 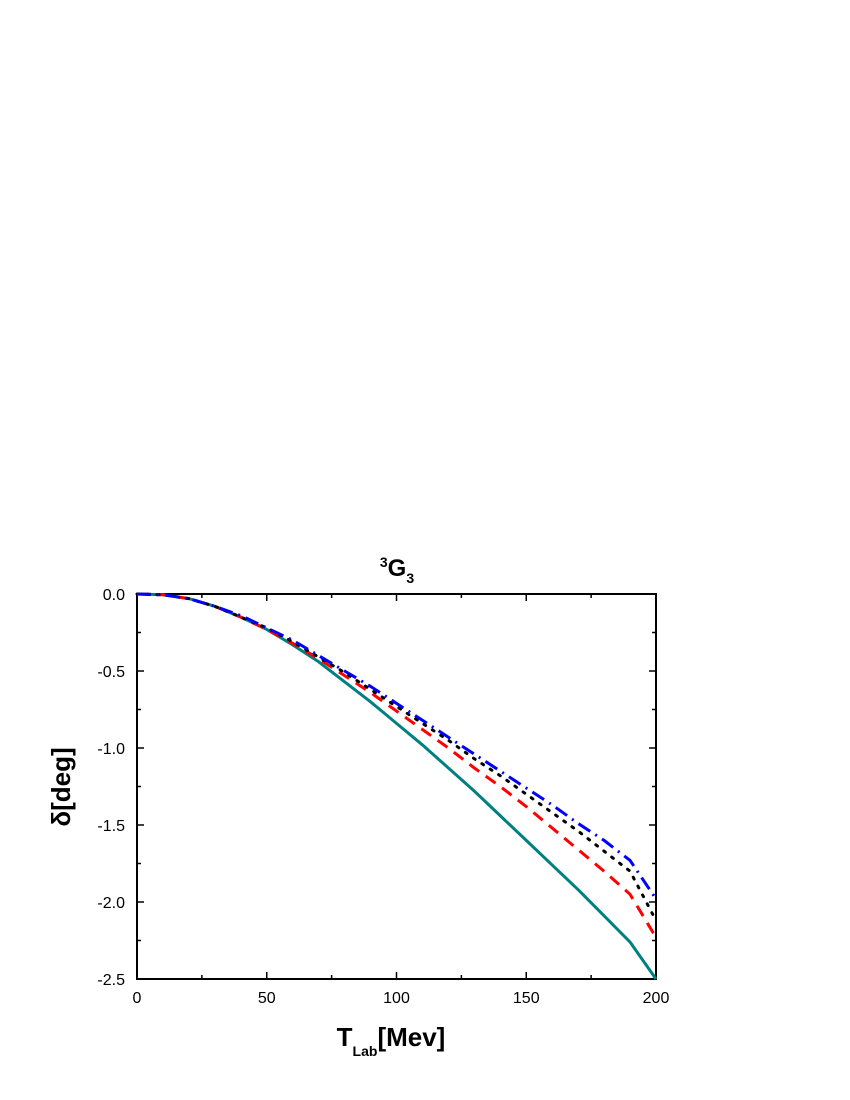 I want to click on x-tick-label: 200, so click(x=656, y=998).